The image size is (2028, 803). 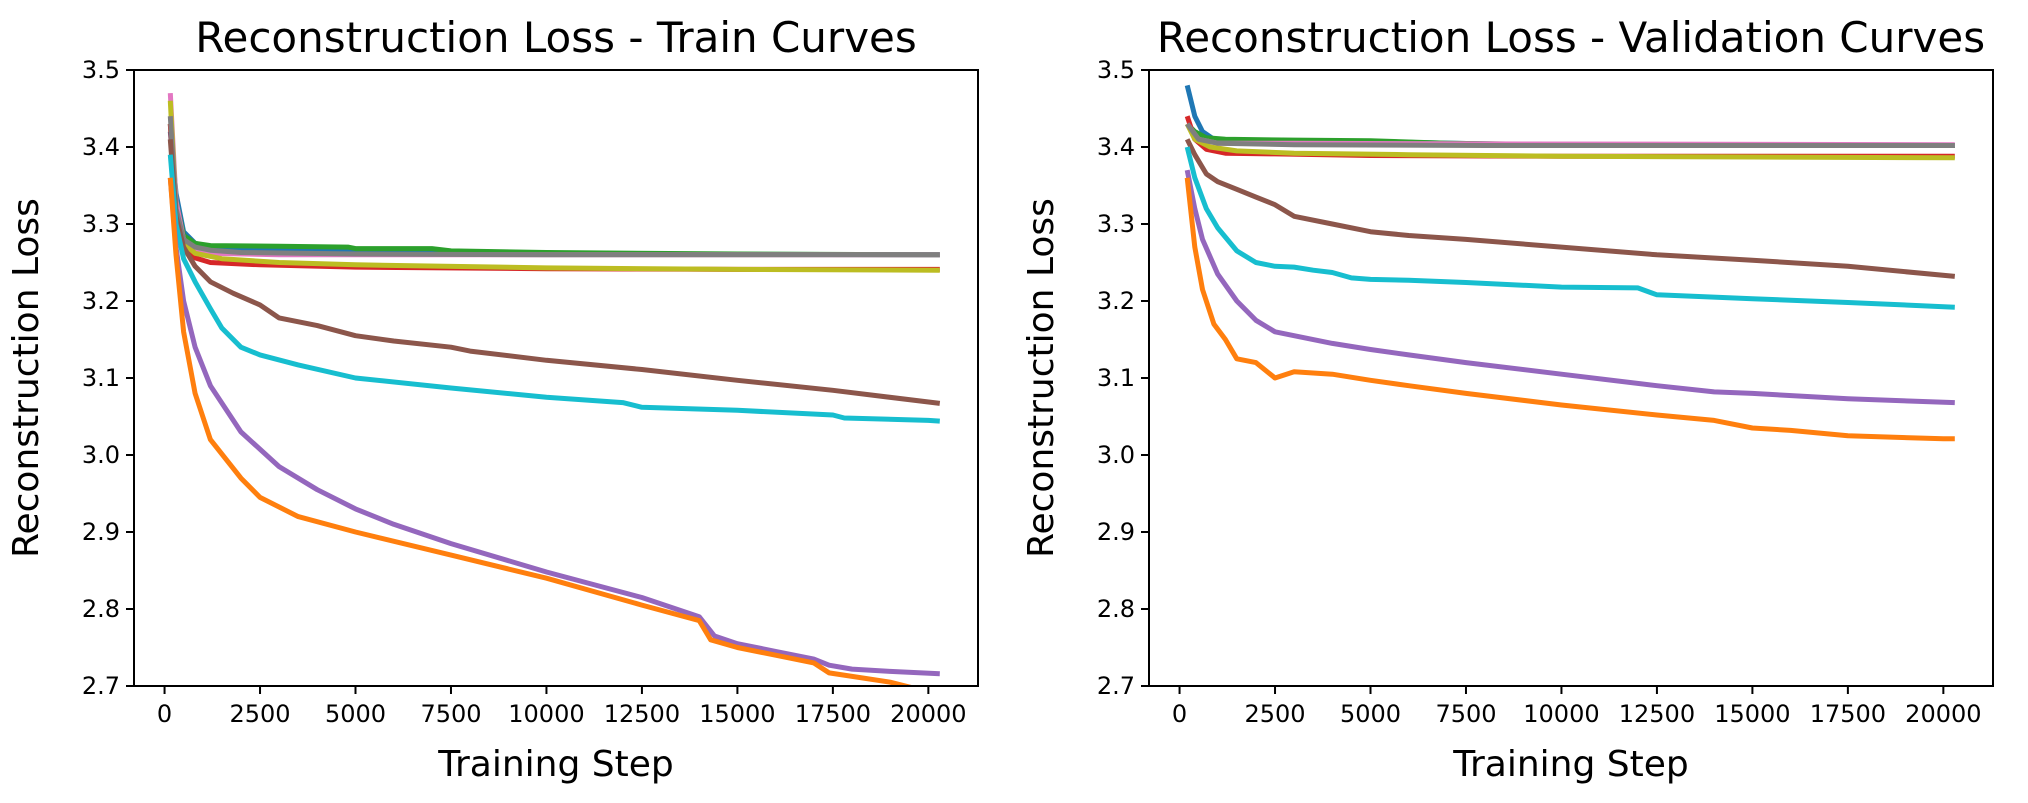 I want to click on train-x-axis-label: Training Step, so click(x=555, y=764).